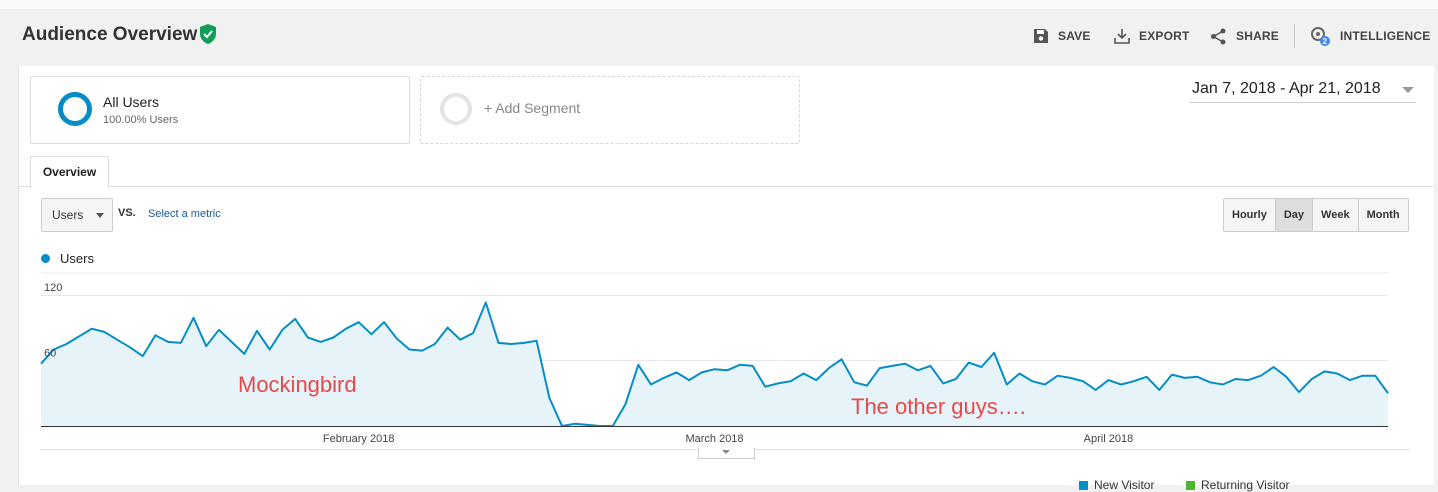  Describe the element at coordinates (69, 172) in the screenshot. I see `tab-overview: Overview` at that location.